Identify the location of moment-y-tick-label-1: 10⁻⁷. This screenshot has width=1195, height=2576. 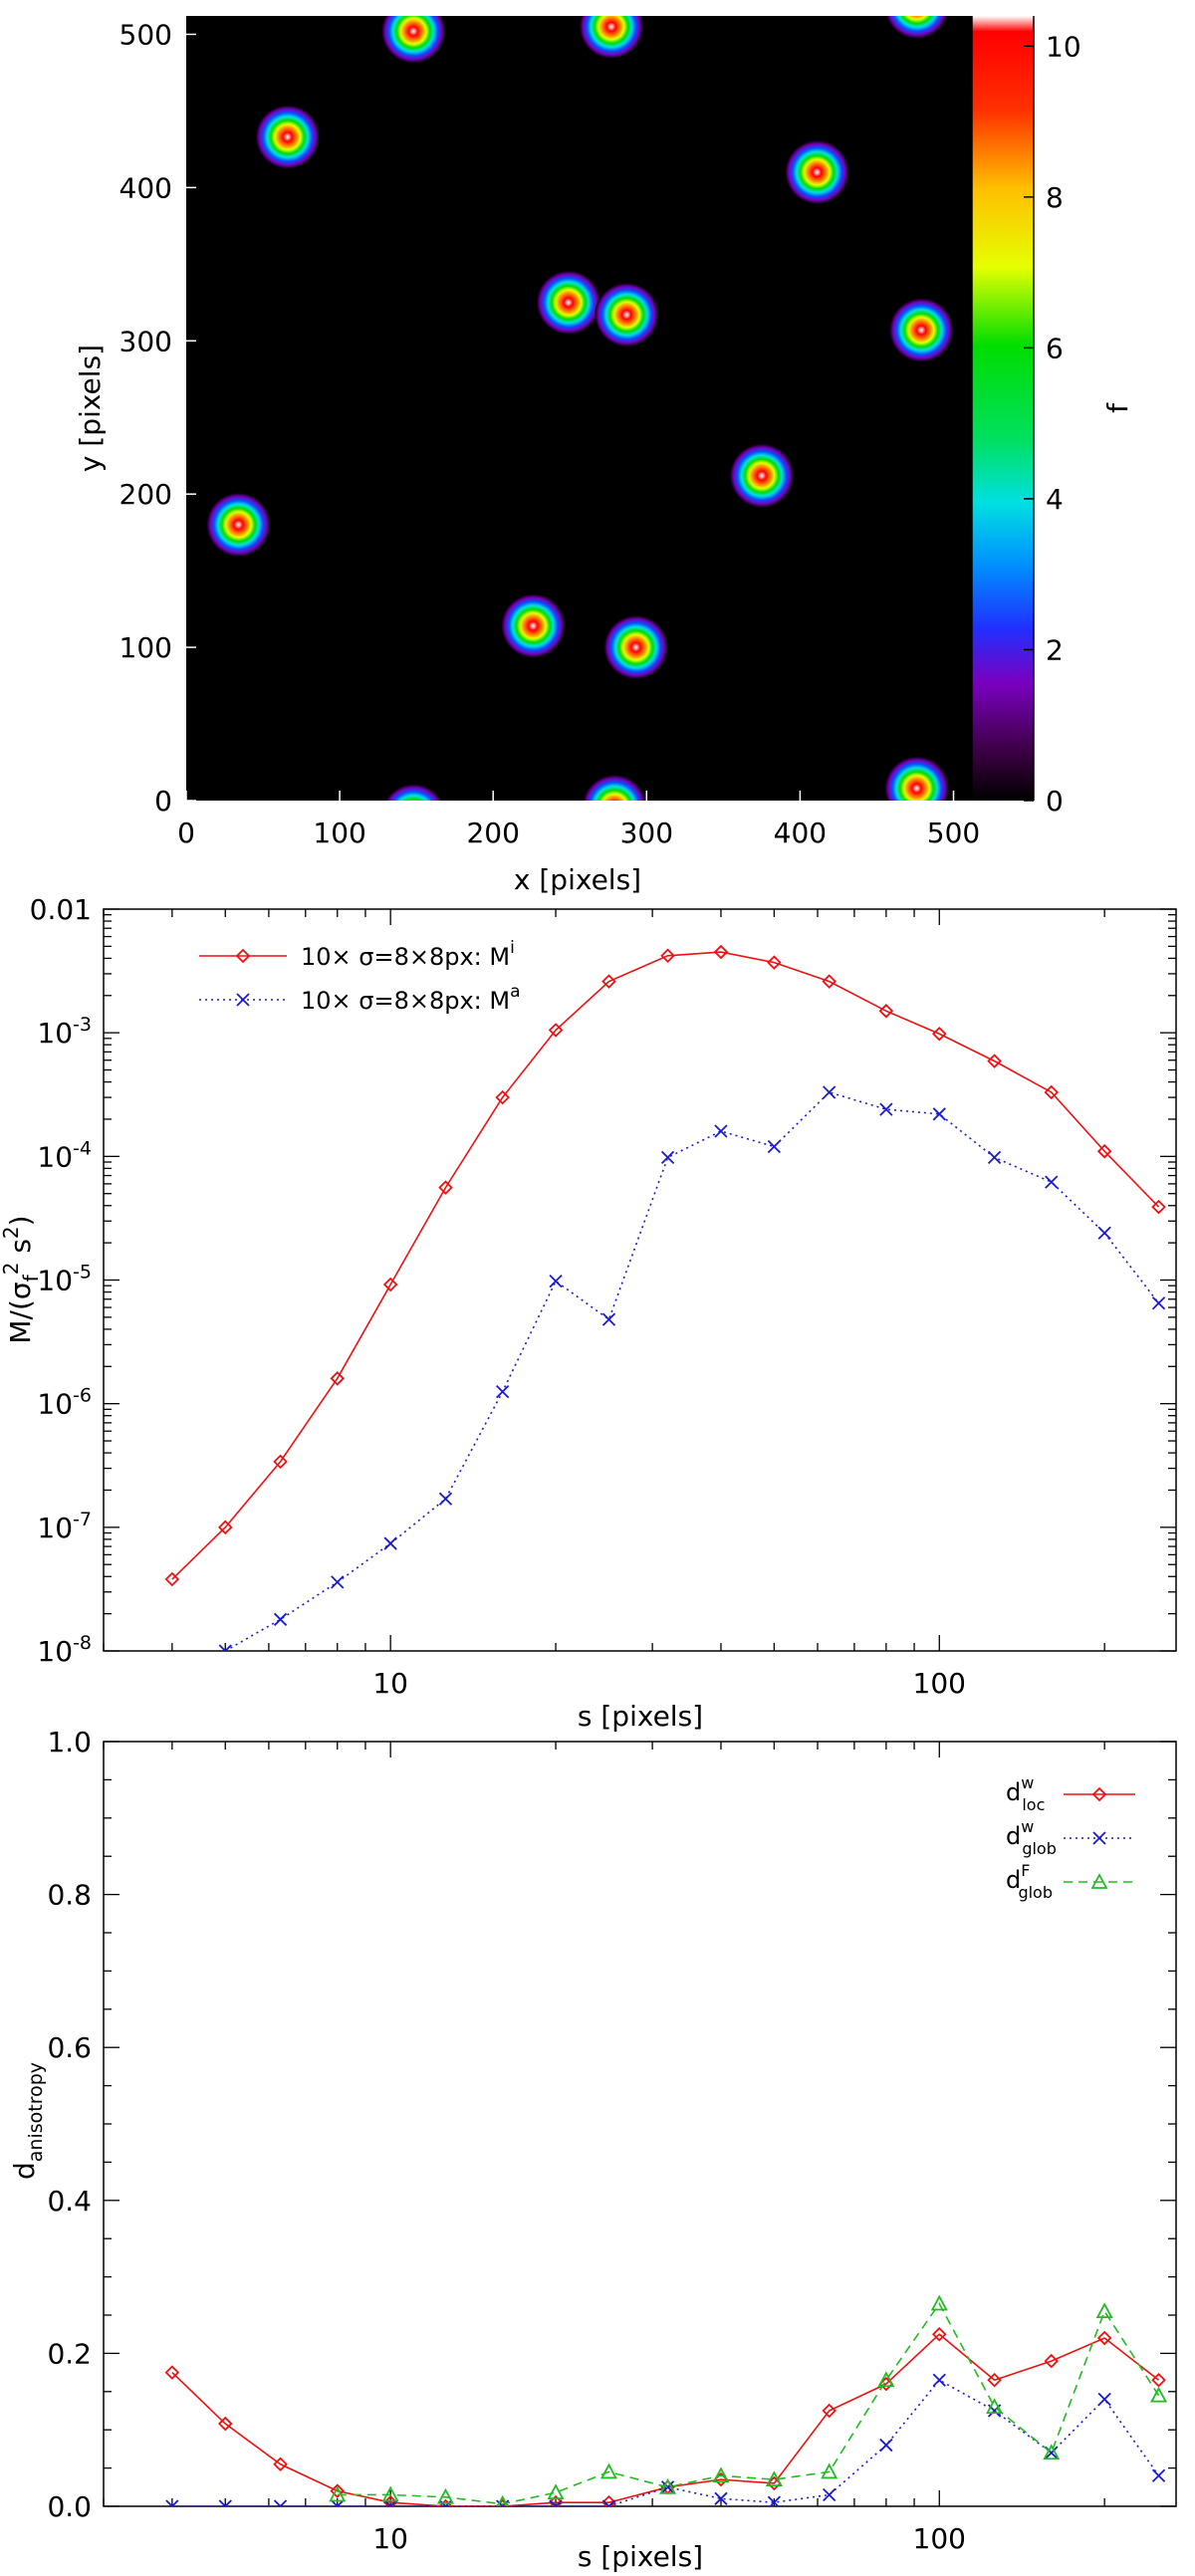
(64, 1526).